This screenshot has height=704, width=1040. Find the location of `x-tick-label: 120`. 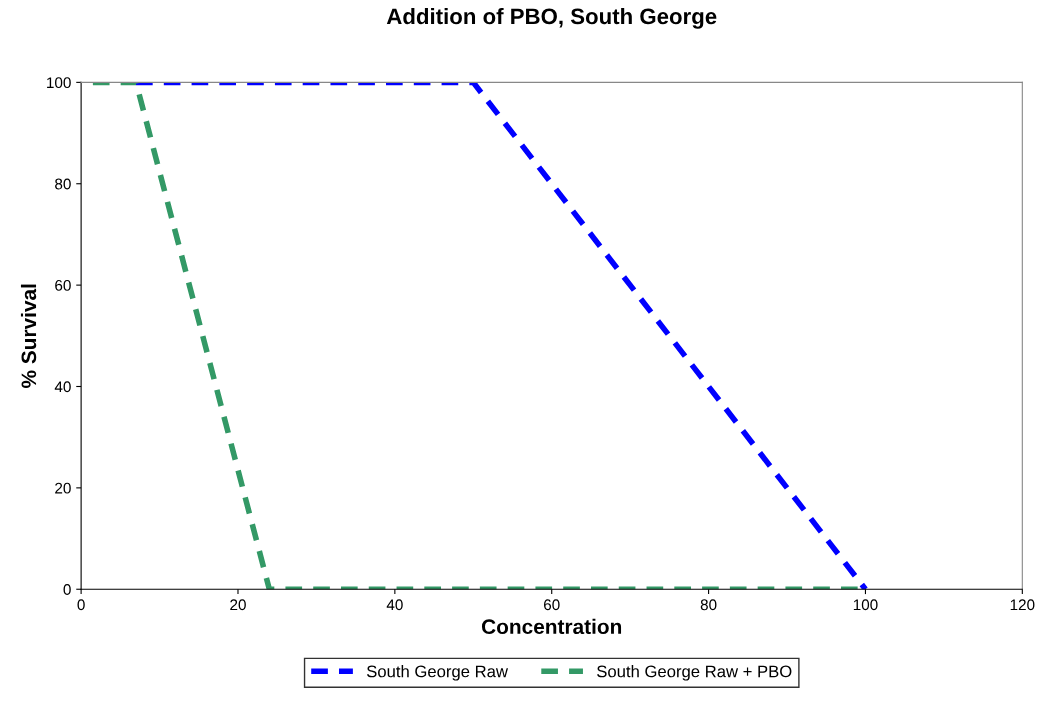

x-tick-label: 120 is located at coordinates (1022, 605).